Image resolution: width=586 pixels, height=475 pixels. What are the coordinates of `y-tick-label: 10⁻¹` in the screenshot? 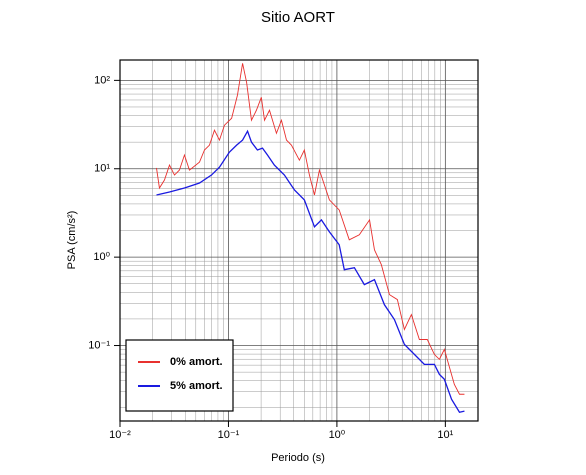 It's located at (99, 345).